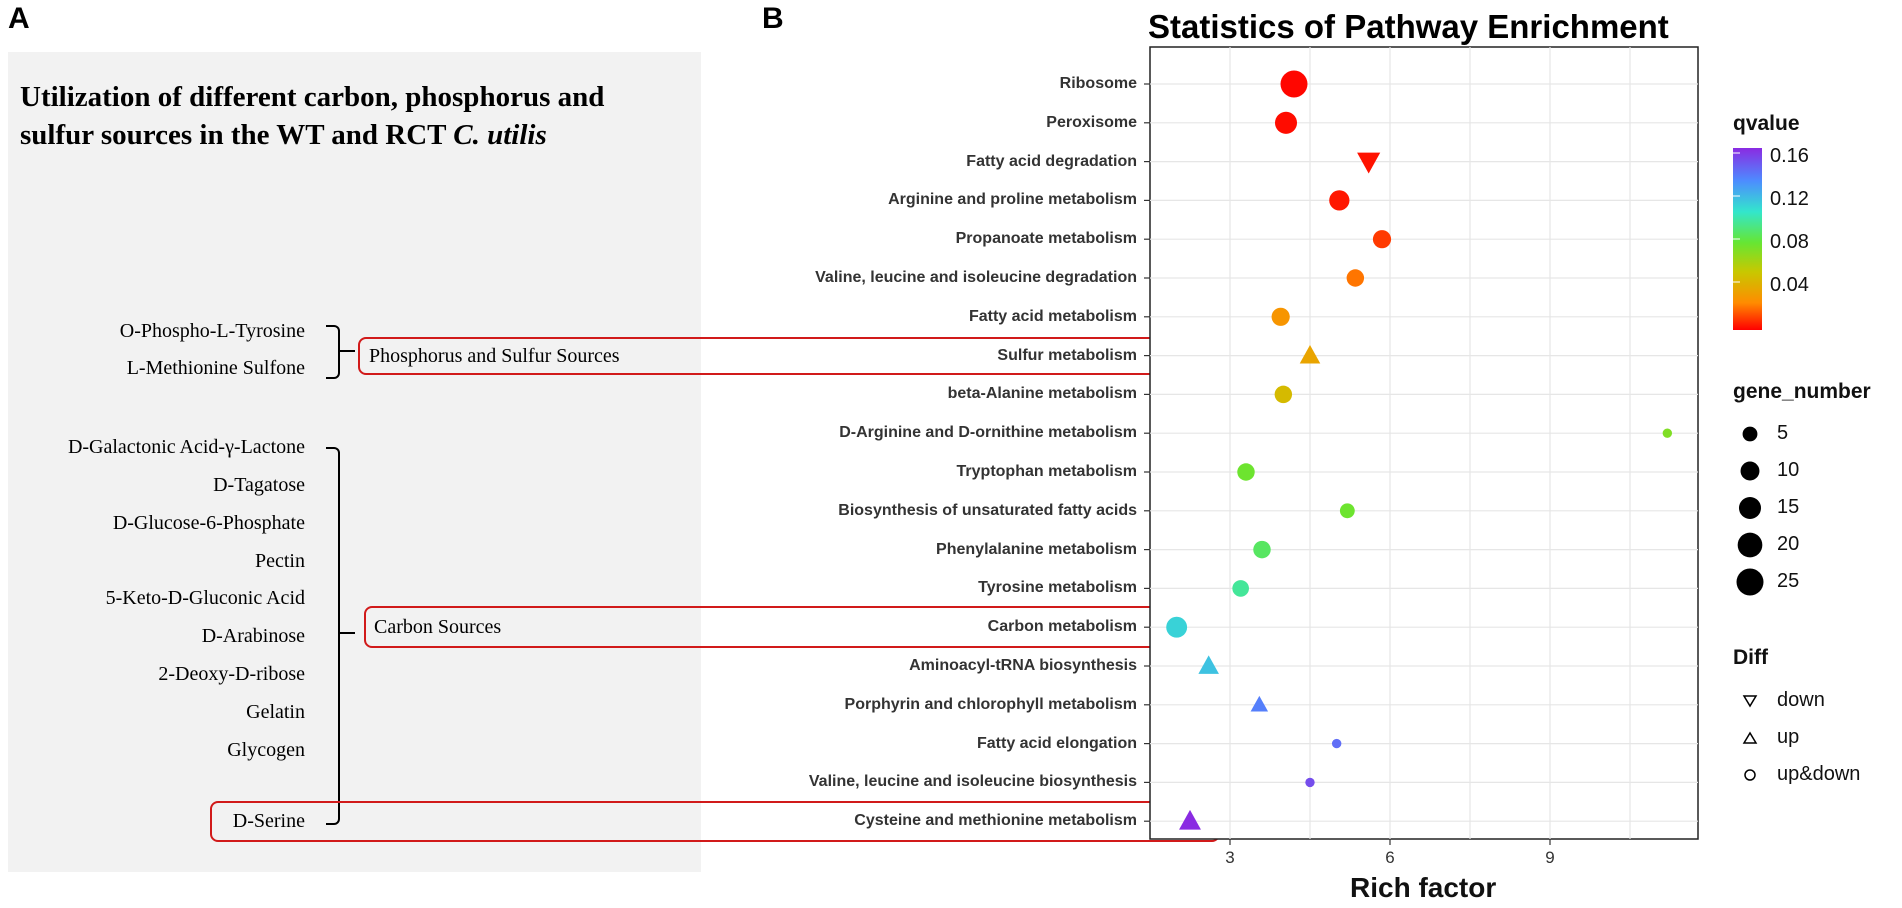  What do you see at coordinates (494, 356) in the screenshot?
I see `group1-label: Phosphorus and Sulfur Sources` at bounding box center [494, 356].